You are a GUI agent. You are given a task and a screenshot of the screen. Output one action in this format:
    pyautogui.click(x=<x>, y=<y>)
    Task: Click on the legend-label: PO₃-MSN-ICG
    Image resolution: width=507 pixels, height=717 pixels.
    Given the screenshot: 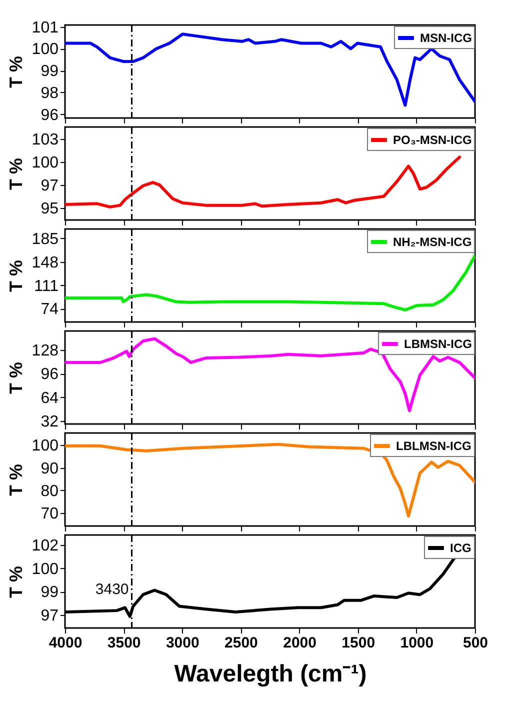 What is the action you would take?
    pyautogui.click(x=432, y=140)
    